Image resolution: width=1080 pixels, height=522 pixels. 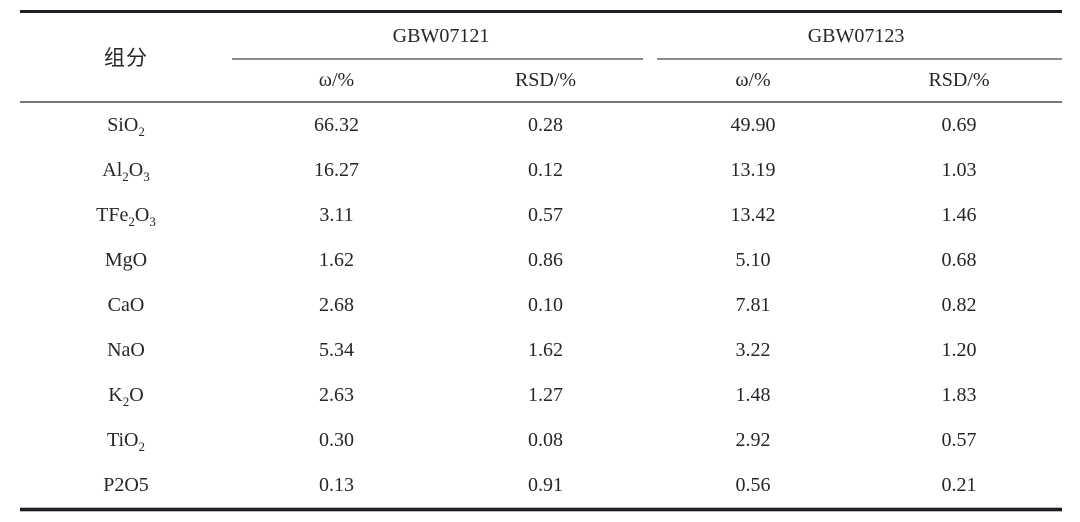 What do you see at coordinates (336, 125) in the screenshot?
I see `value-cell: 66.32` at bounding box center [336, 125].